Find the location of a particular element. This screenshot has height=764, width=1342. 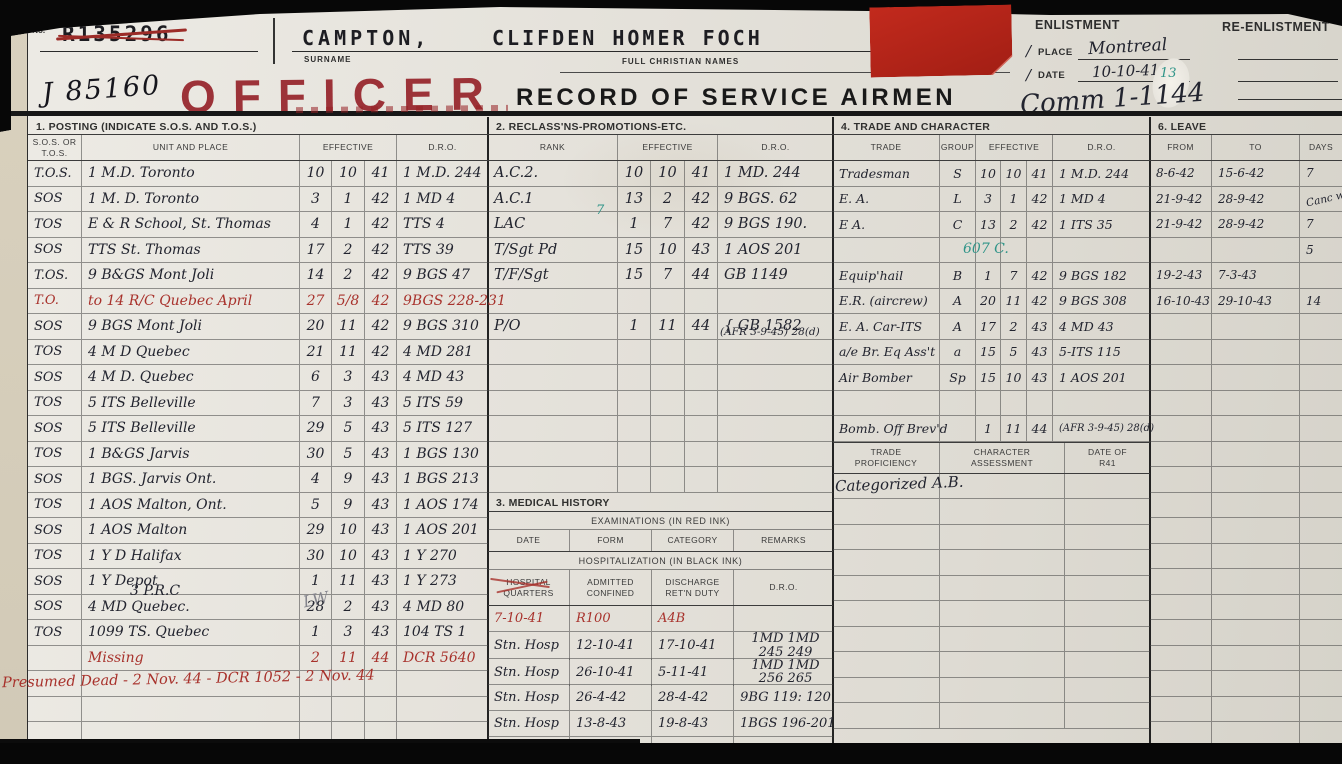

medical-cell-dro: 1BGS 196-201 is located at coordinates (786, 723).